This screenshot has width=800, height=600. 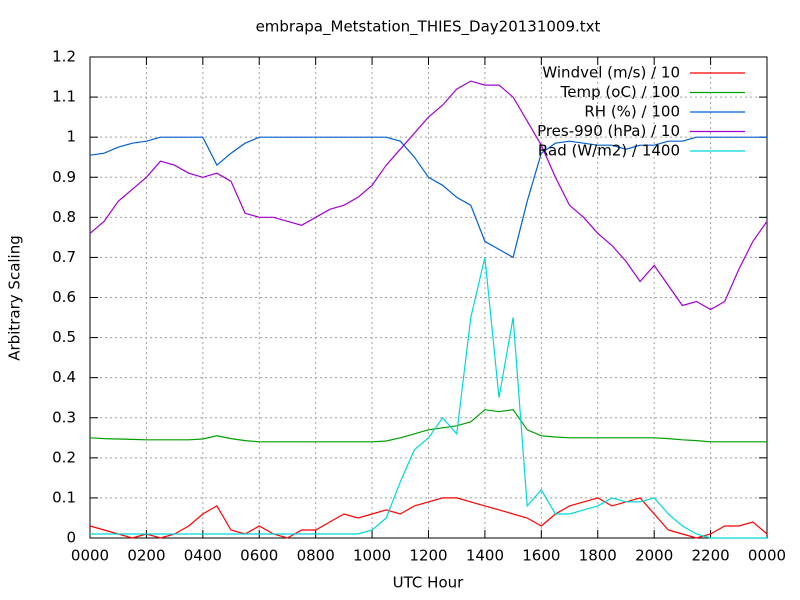 I want to click on y-tick-label: 0.9, so click(x=64, y=177).